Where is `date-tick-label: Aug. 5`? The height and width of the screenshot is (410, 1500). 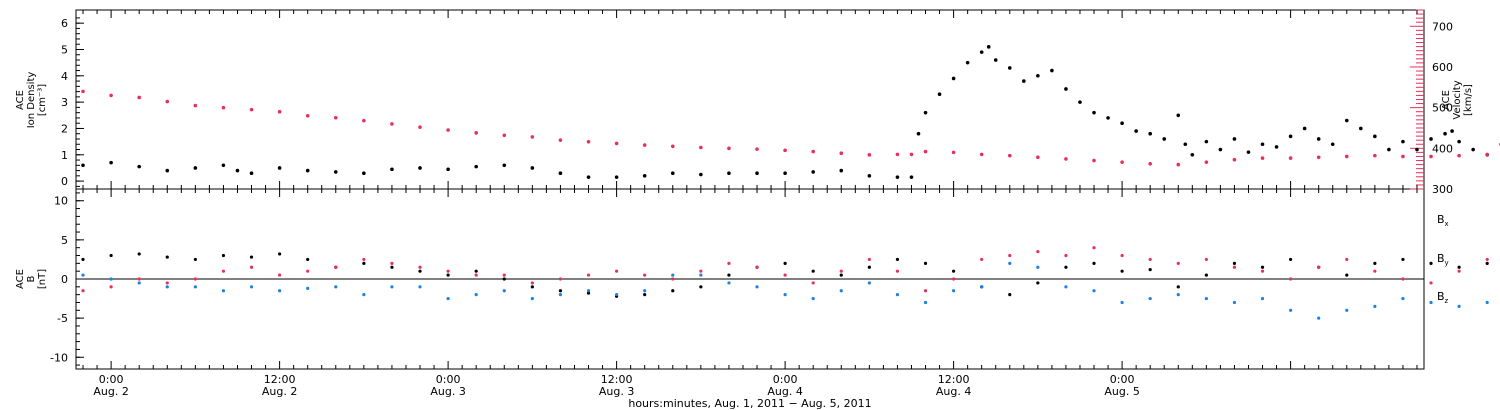 date-tick-label: Aug. 5 is located at coordinates (1121, 391).